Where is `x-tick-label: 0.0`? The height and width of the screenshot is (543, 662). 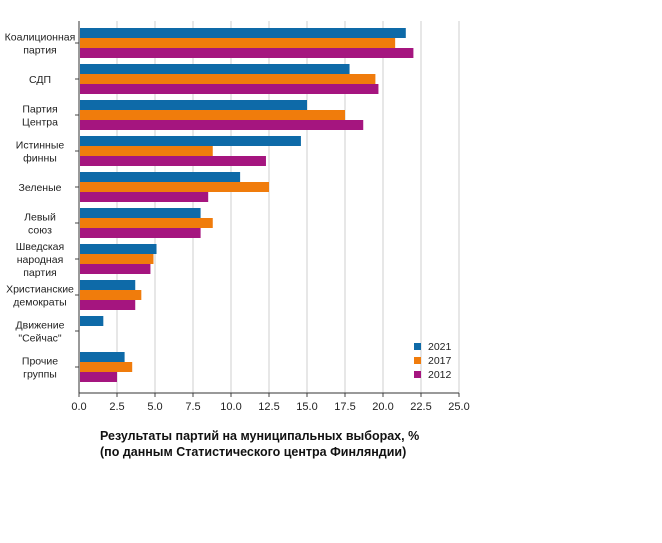 x-tick-label: 0.0 is located at coordinates (78, 407).